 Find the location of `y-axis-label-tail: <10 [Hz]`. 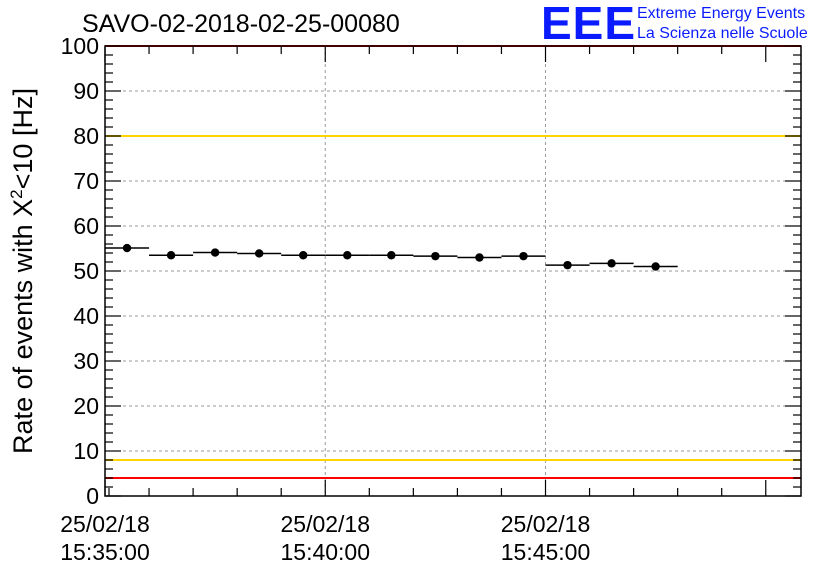

y-axis-label-tail: <10 [Hz] is located at coordinates (23, 138).